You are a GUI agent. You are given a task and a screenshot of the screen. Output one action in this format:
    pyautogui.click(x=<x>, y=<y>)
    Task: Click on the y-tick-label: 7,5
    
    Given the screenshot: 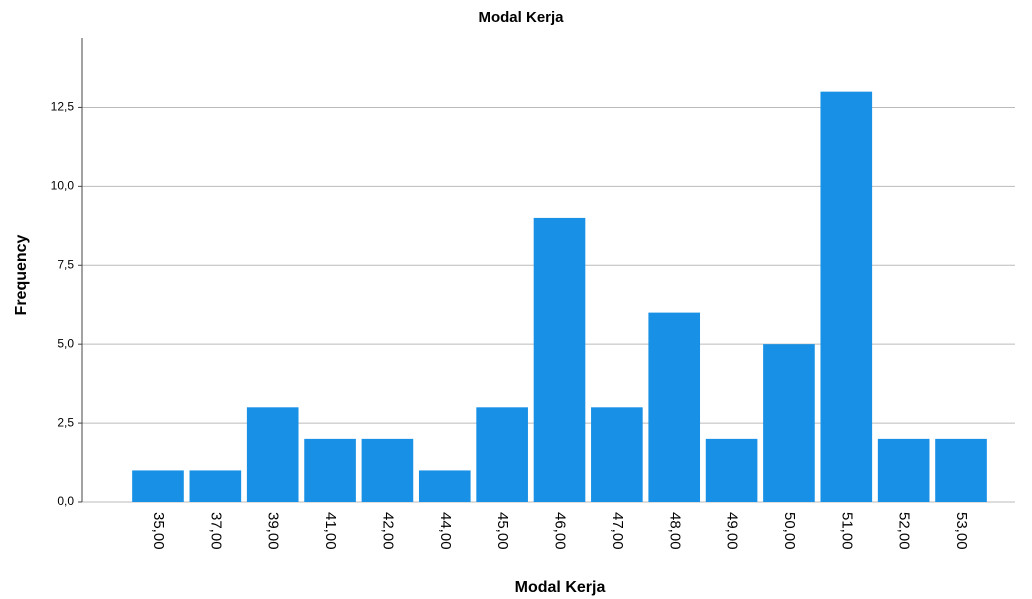 What is the action you would take?
    pyautogui.click(x=65, y=264)
    